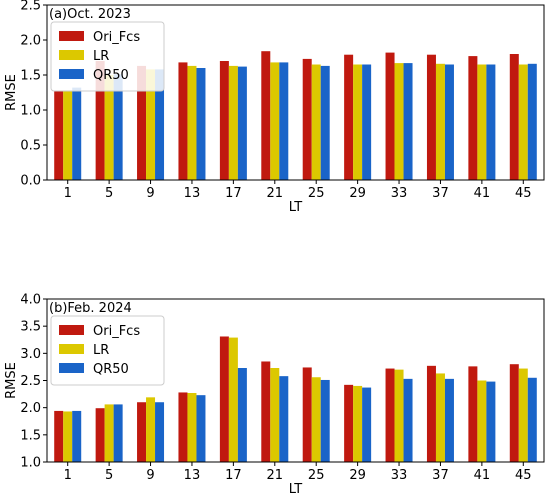 This screenshot has width=550, height=504. Describe the element at coordinates (68, 135) in the screenshot. I see `bar-a-lr-lt1` at that location.